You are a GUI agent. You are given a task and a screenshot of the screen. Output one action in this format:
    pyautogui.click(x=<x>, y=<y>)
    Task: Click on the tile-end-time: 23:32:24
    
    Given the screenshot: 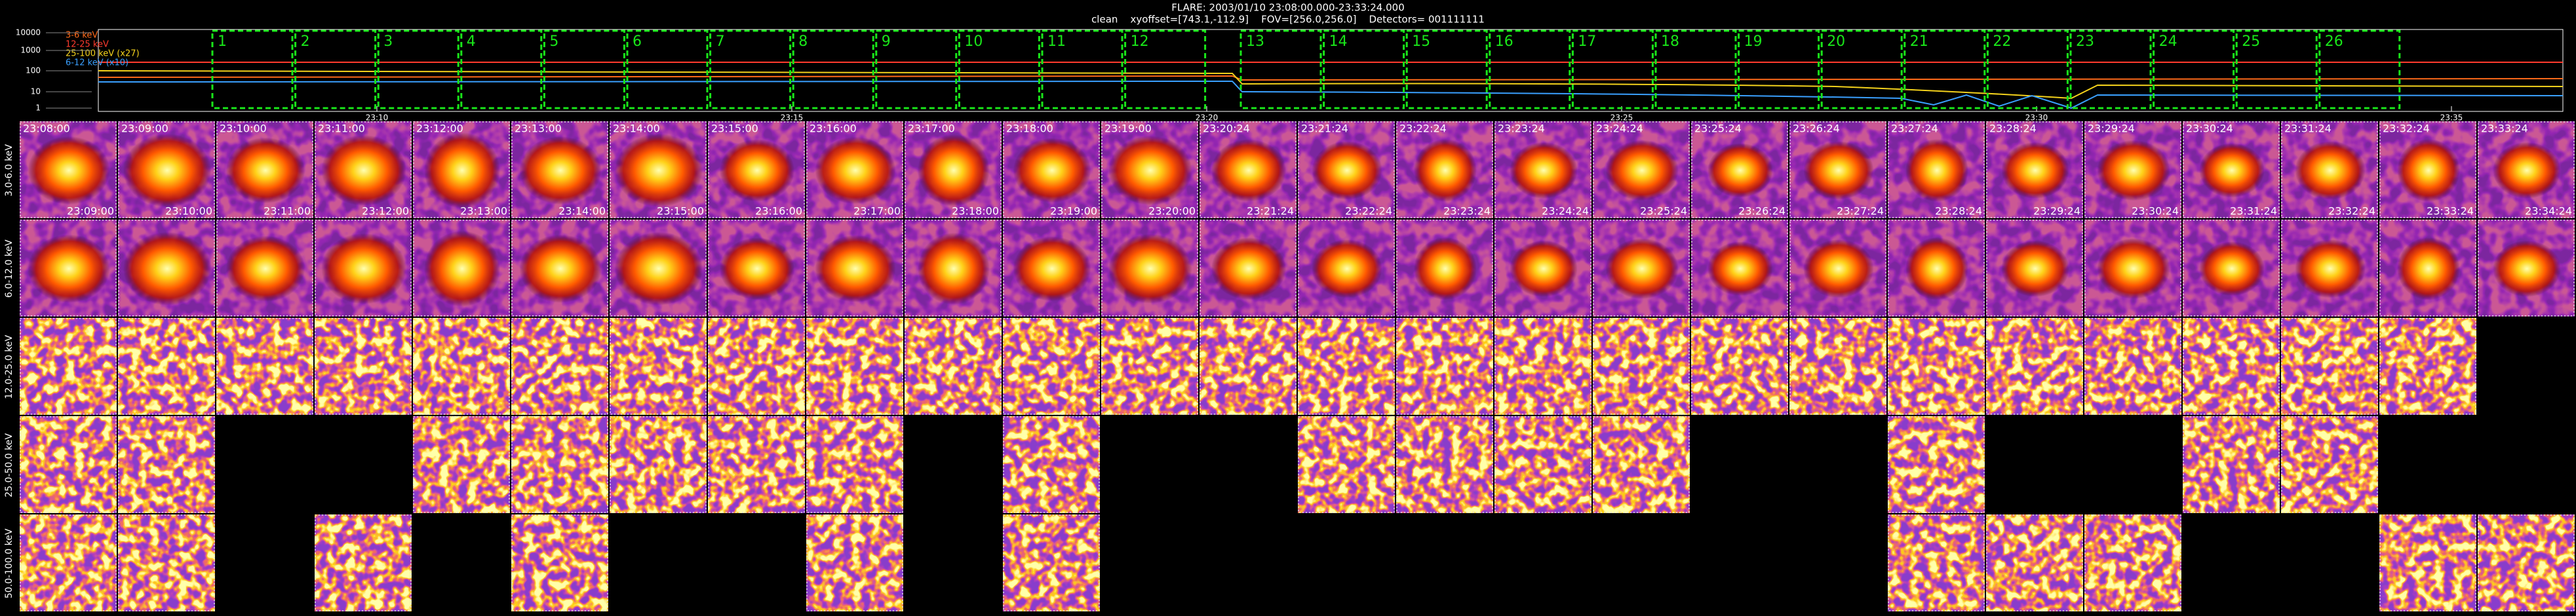 What is the action you would take?
    pyautogui.click(x=2351, y=211)
    